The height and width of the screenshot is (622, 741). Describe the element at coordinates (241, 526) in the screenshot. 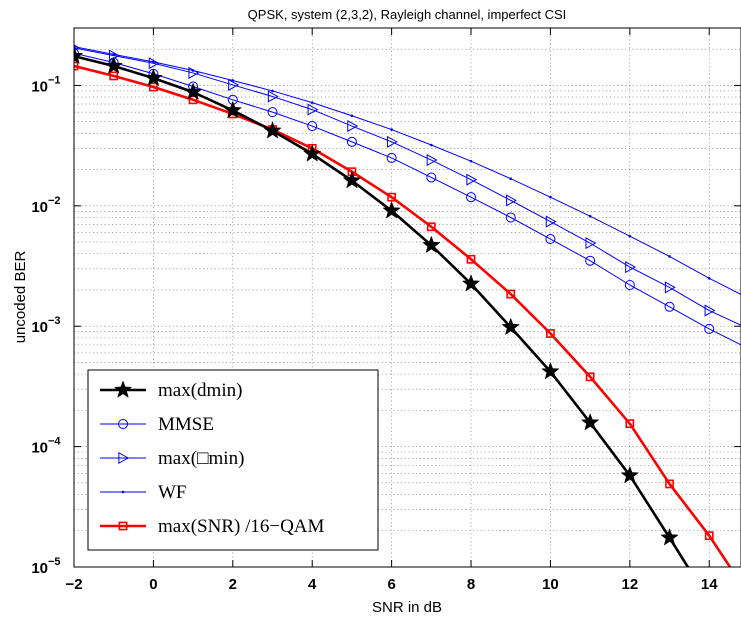

I see `legend-label: max(SNR) /16−QAM` at that location.